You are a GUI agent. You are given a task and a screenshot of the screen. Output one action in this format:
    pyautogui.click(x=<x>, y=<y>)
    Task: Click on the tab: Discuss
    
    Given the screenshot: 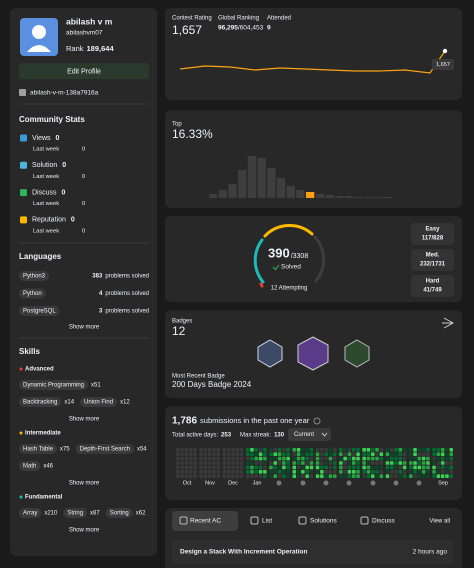 What is the action you would take?
    pyautogui.click(x=384, y=521)
    